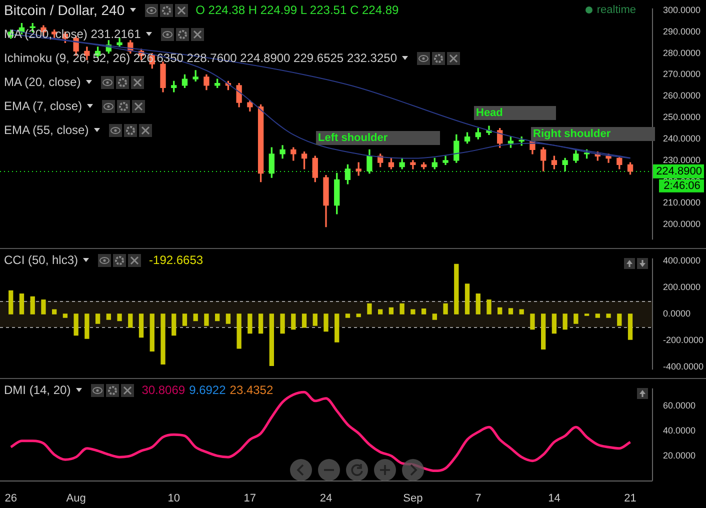  What do you see at coordinates (682, 203) in the screenshot?
I see `y-tick-label: 210.0000` at bounding box center [682, 203].